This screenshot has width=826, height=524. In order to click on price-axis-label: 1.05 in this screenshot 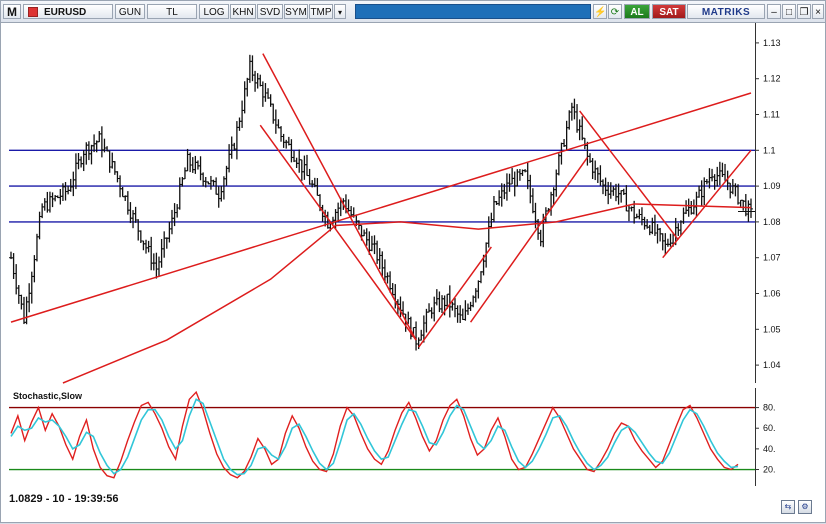, I will do `click(772, 329)`.